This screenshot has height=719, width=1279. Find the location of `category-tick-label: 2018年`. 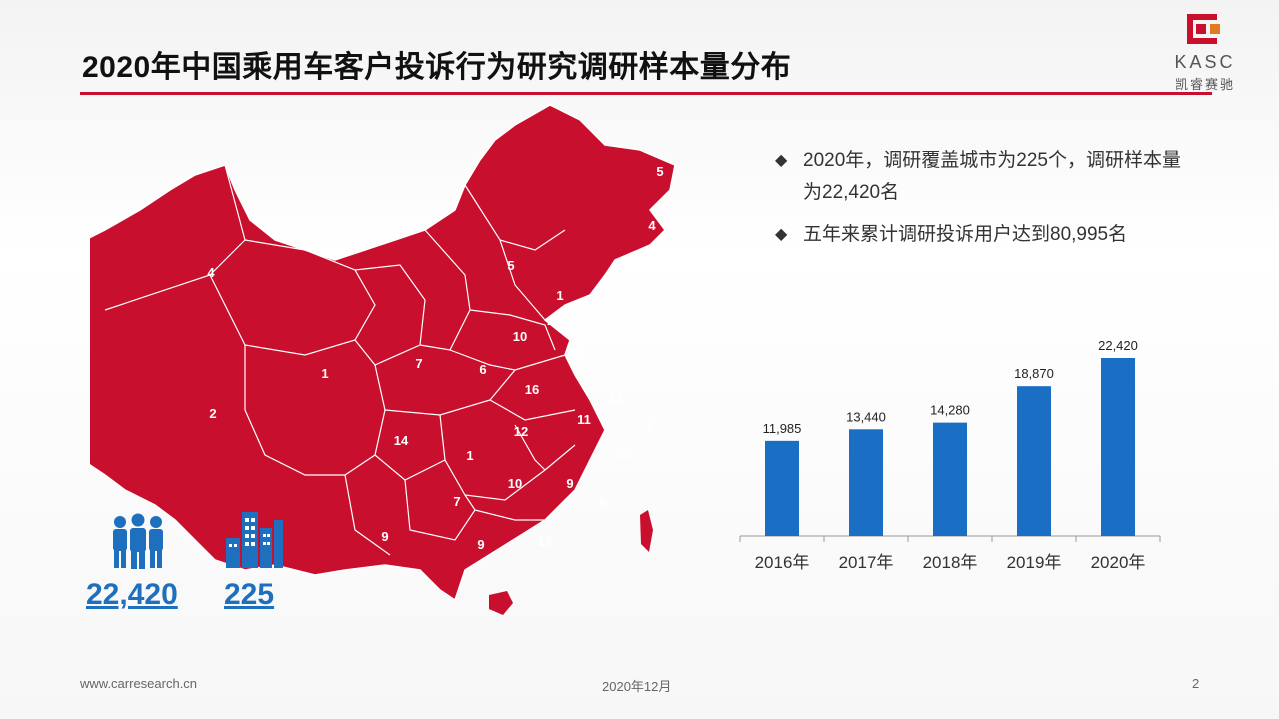

category-tick-label: 2018年 is located at coordinates (950, 562).